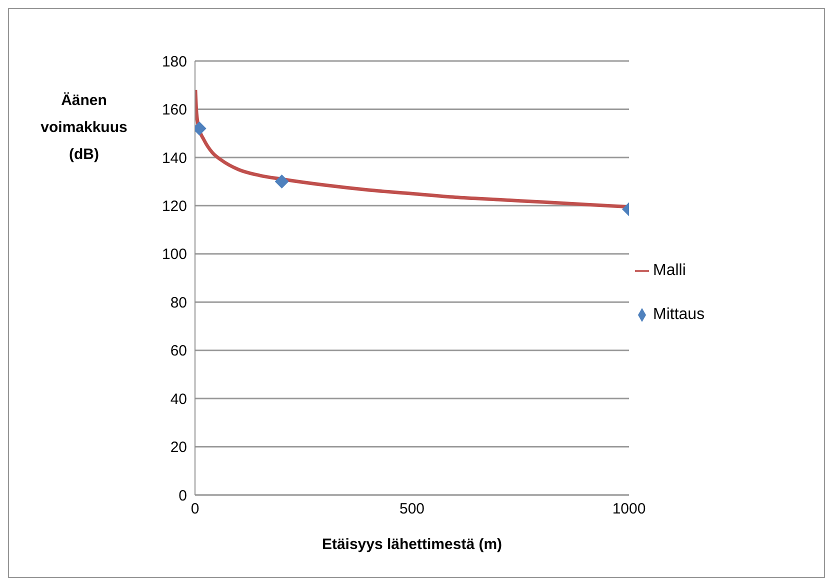 The height and width of the screenshot is (585, 831). Describe the element at coordinates (84, 128) in the screenshot. I see `y-axis-title: Äänen voimakkuus (dB)` at that location.